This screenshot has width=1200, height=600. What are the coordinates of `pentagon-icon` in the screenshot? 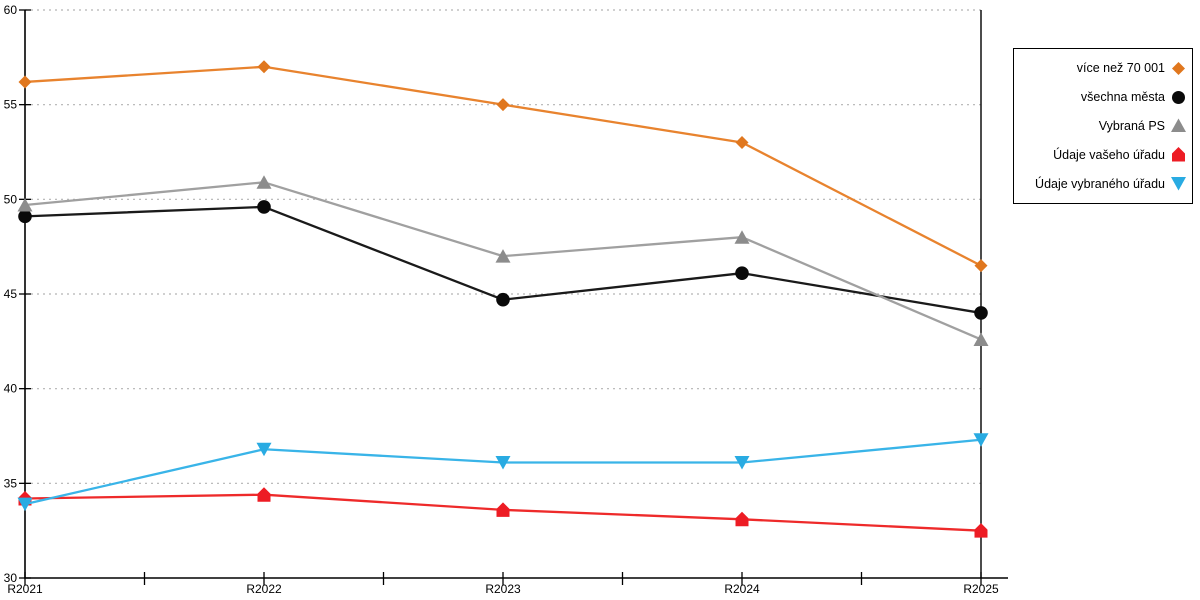 It's located at (1178, 154).